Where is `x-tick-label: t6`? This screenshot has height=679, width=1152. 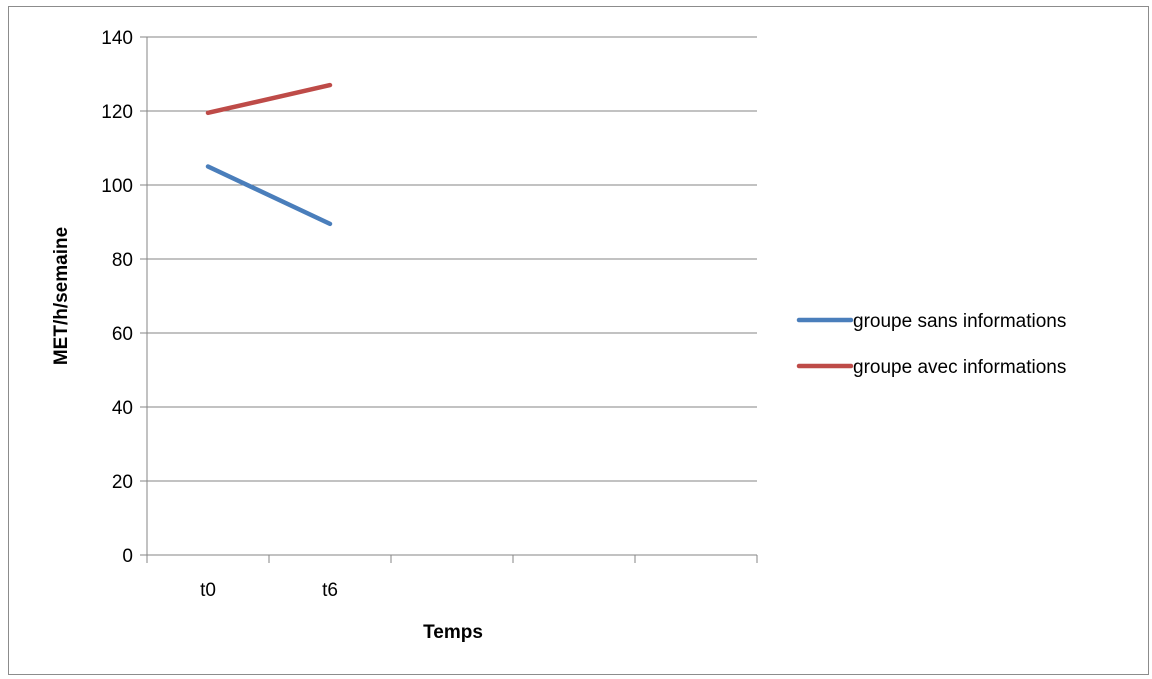 x-tick-label: t6 is located at coordinates (330, 590).